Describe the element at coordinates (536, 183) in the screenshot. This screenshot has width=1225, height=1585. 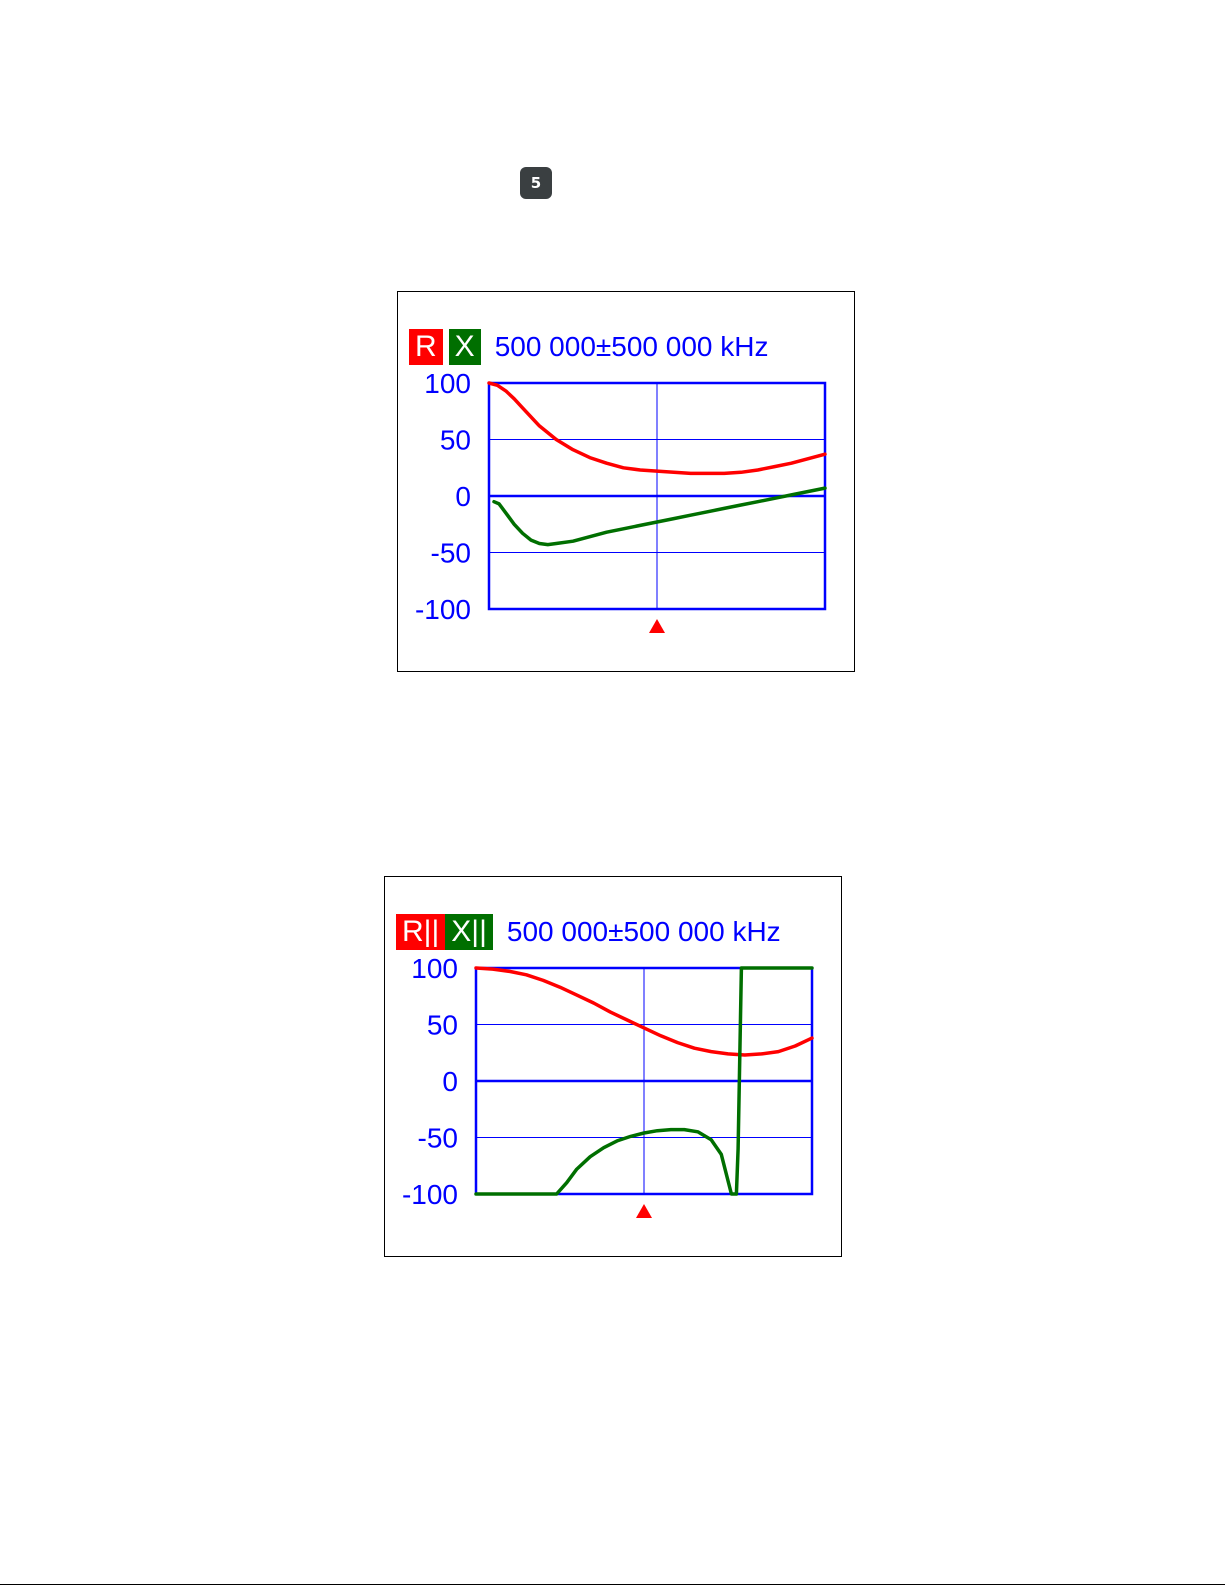
I see `key-5-badge: 5` at that location.